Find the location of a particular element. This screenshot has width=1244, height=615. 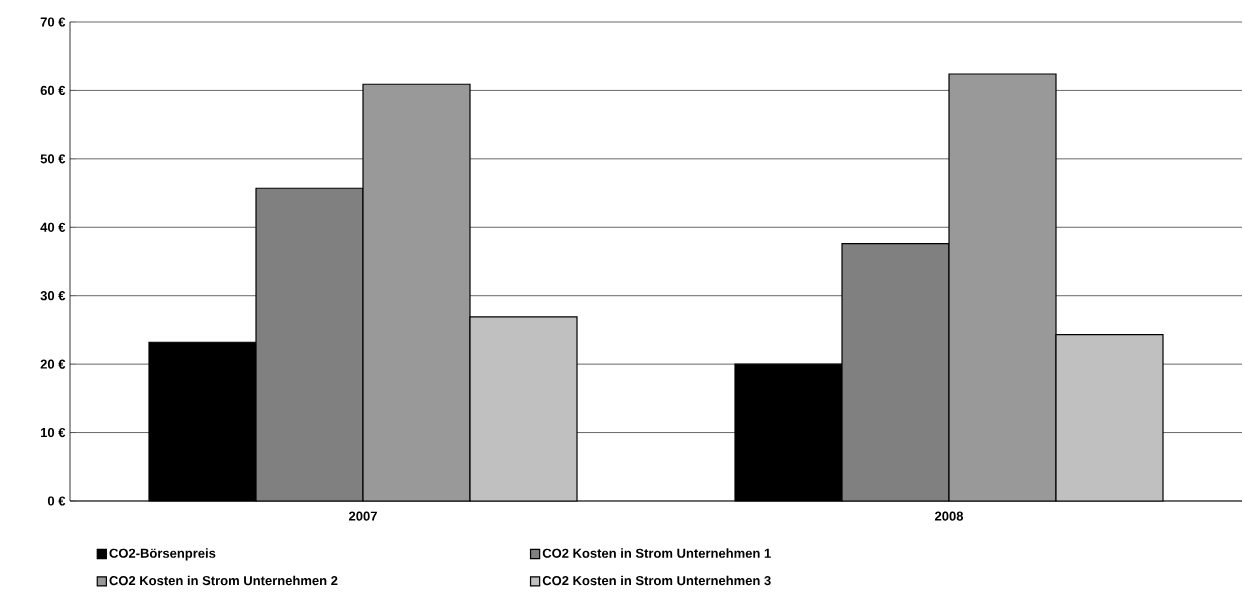

x-tick-label: 2008 is located at coordinates (949, 516).